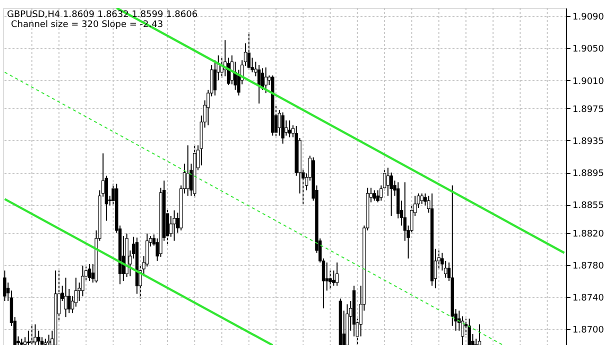 Image resolution: width=607 pixels, height=345 pixels. Describe the element at coordinates (588, 49) in the screenshot. I see `y-tick-label: 1.9050` at that location.